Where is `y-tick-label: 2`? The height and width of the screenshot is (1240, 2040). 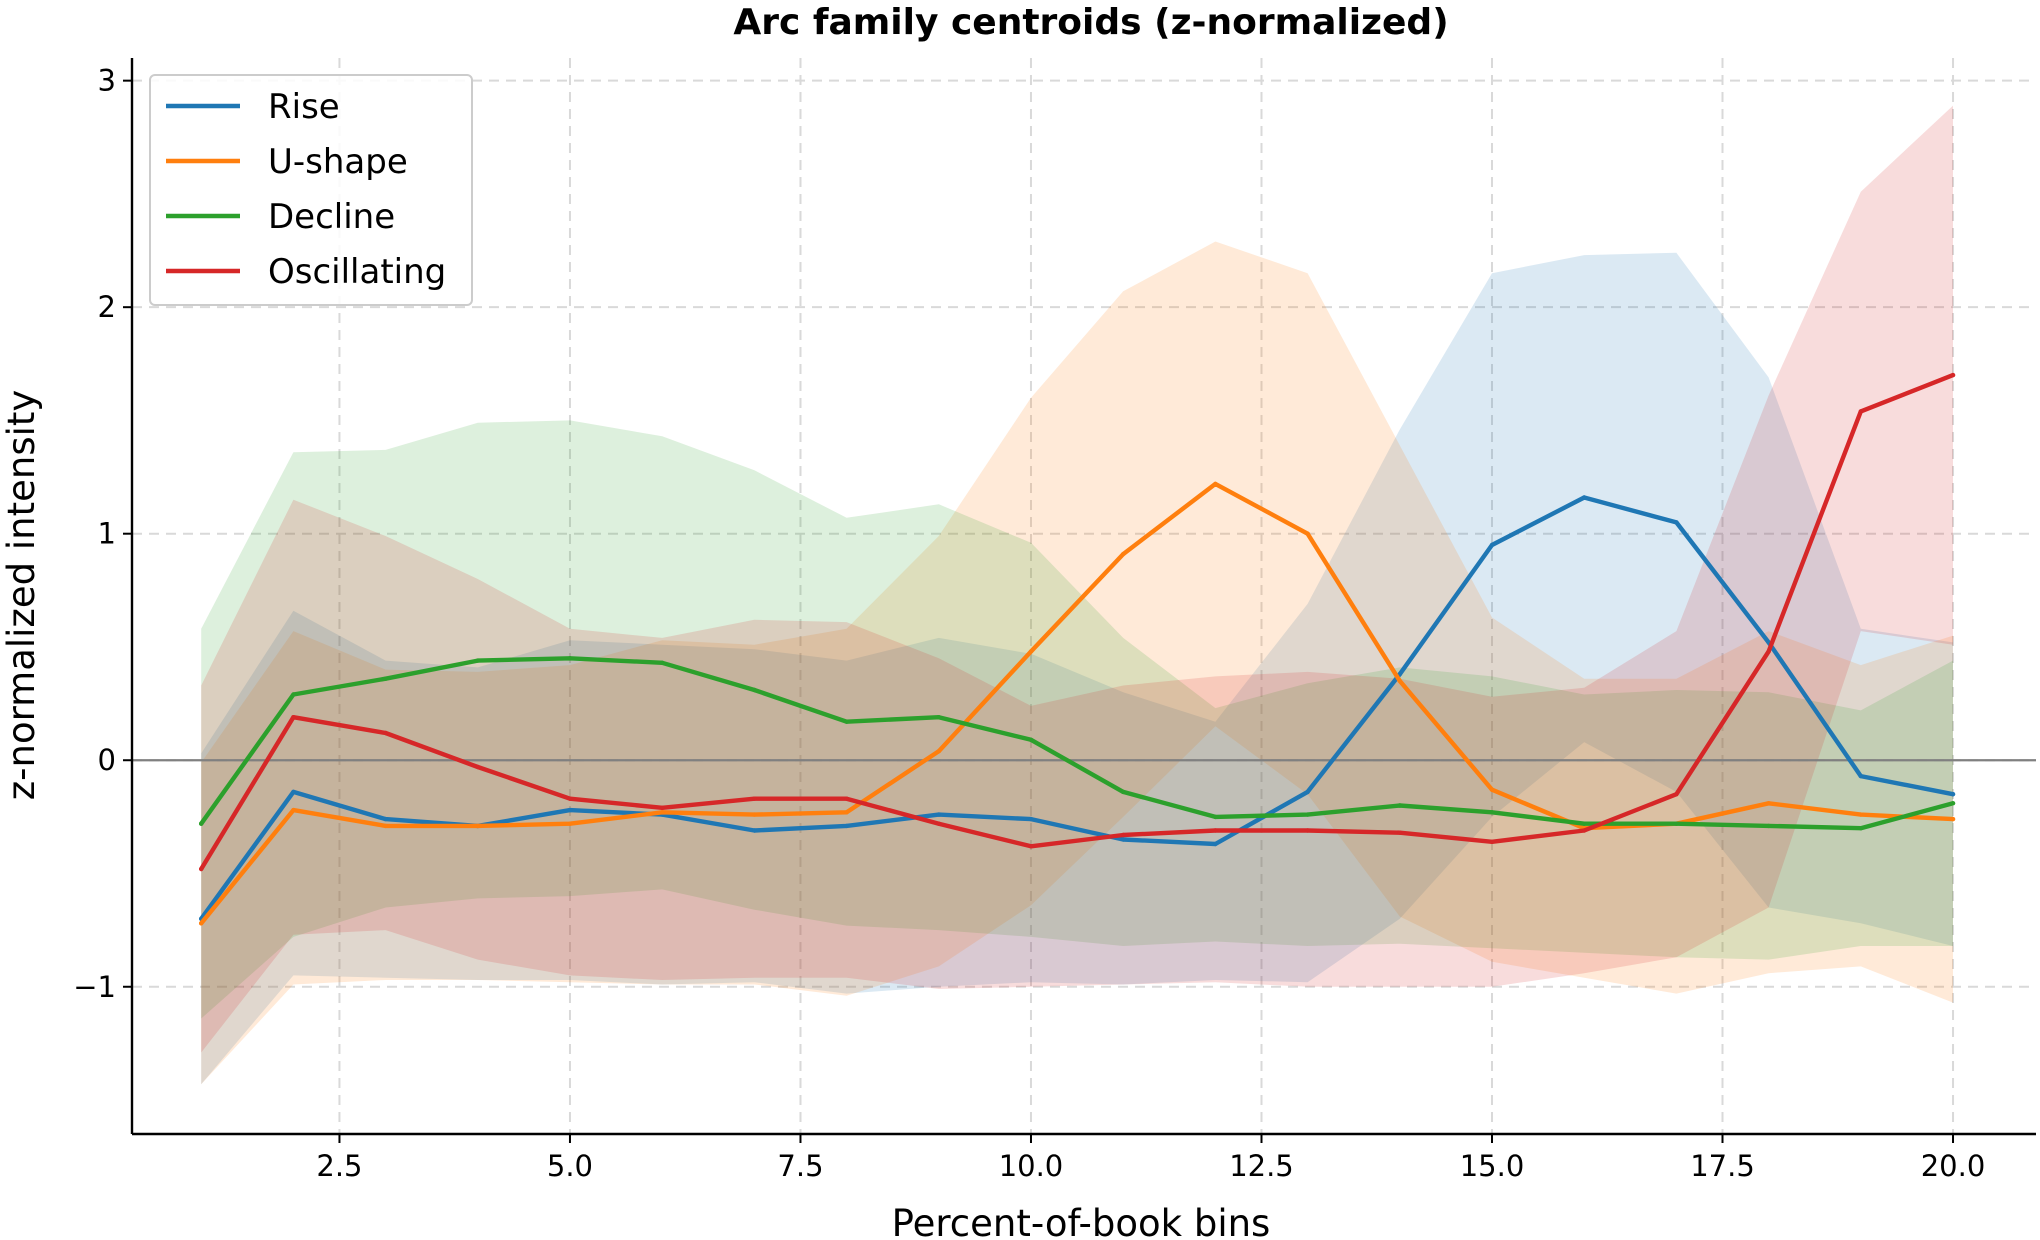
y-tick-label: 2 is located at coordinates (107, 307).